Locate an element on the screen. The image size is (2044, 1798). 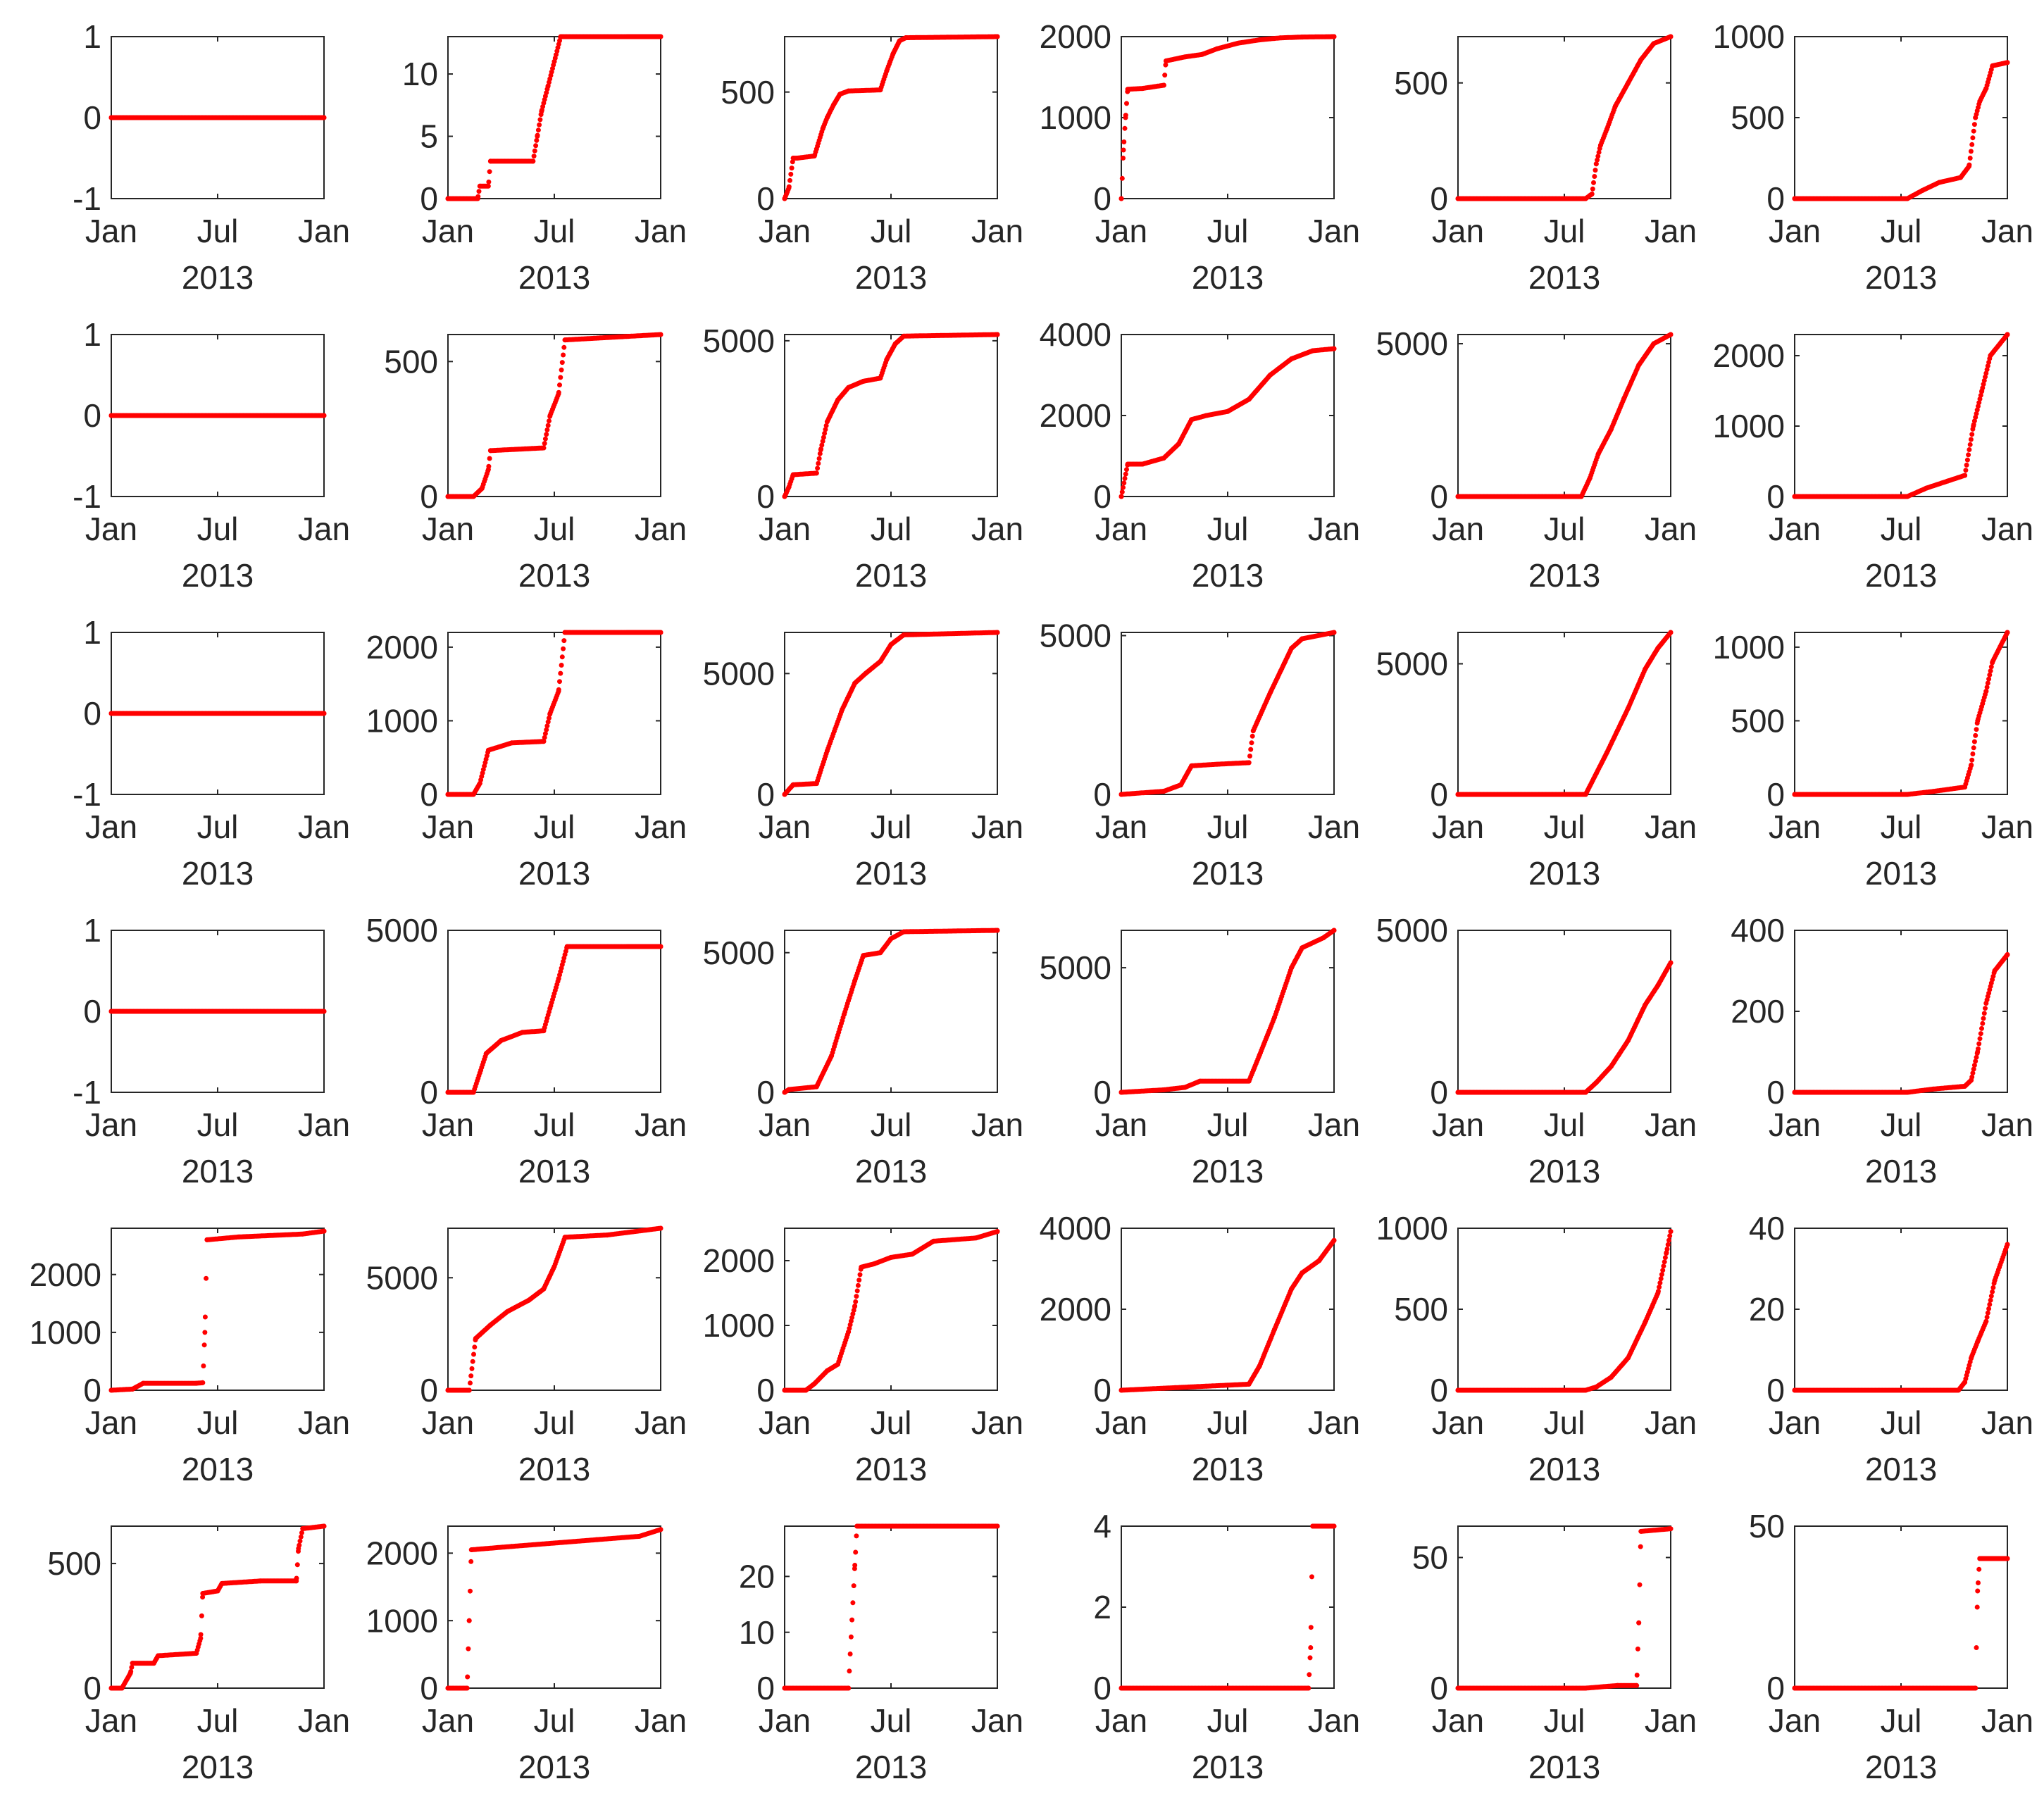
subplot-r4-c3: 0 5000 Jan Jul Jan 2013 is located at coordinates (863, 1059).